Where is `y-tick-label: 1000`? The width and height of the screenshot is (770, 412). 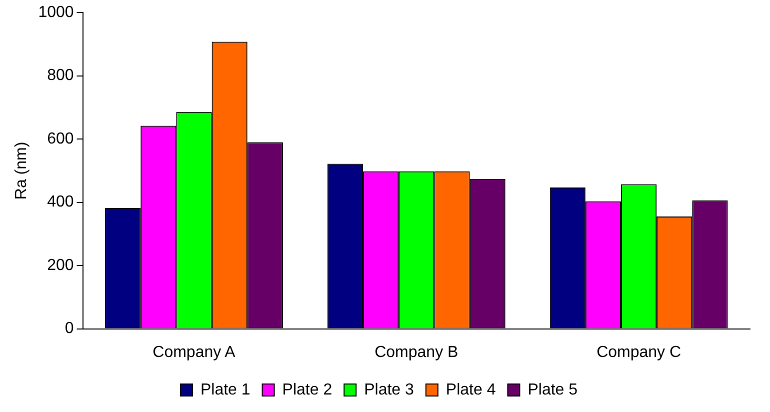
y-tick-label: 1000 is located at coordinates (56, 13).